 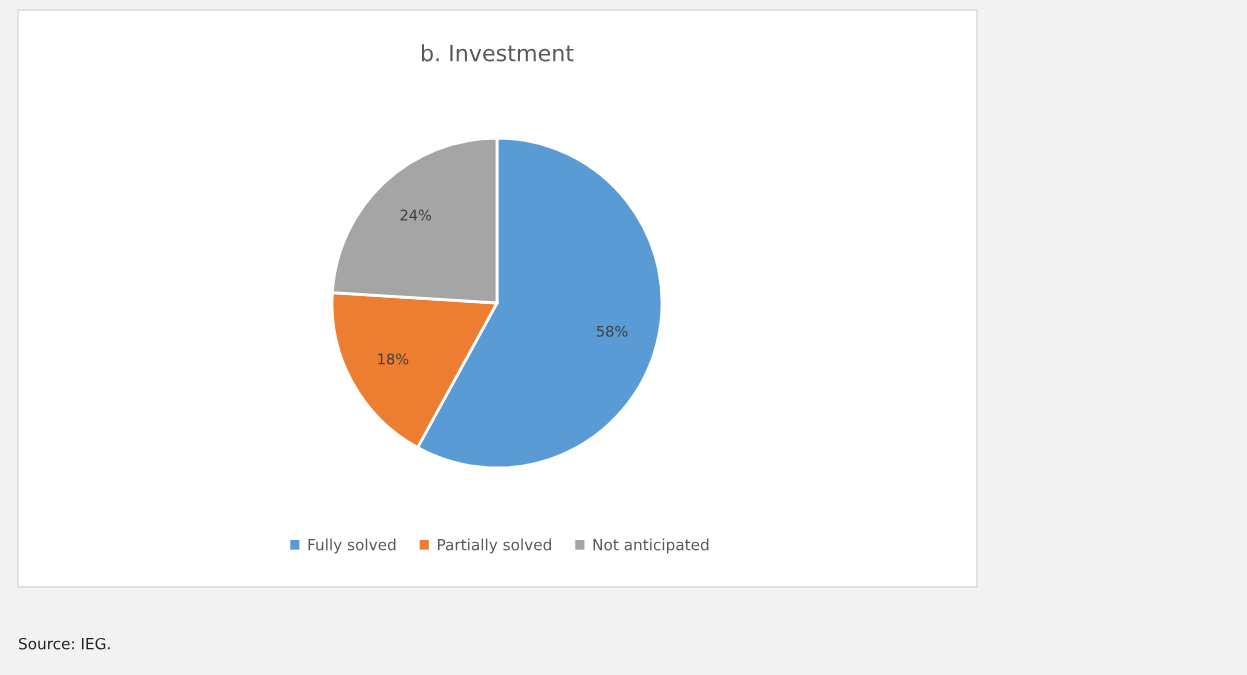 What do you see at coordinates (393, 359) in the screenshot?
I see `data-label: 18%` at bounding box center [393, 359].